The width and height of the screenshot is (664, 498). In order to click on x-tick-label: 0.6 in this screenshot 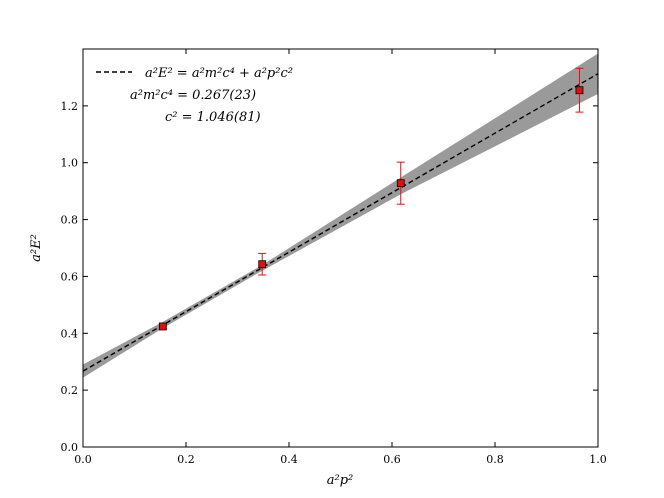, I will do `click(392, 459)`.